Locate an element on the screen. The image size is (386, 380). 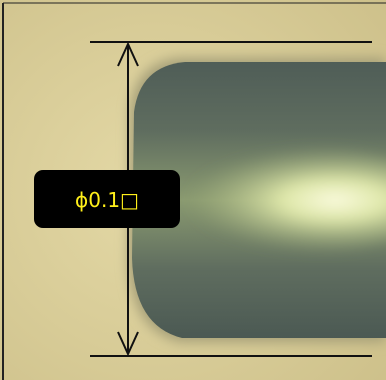
dimension-label: ϕ0.1□ is located at coordinates (107, 200).